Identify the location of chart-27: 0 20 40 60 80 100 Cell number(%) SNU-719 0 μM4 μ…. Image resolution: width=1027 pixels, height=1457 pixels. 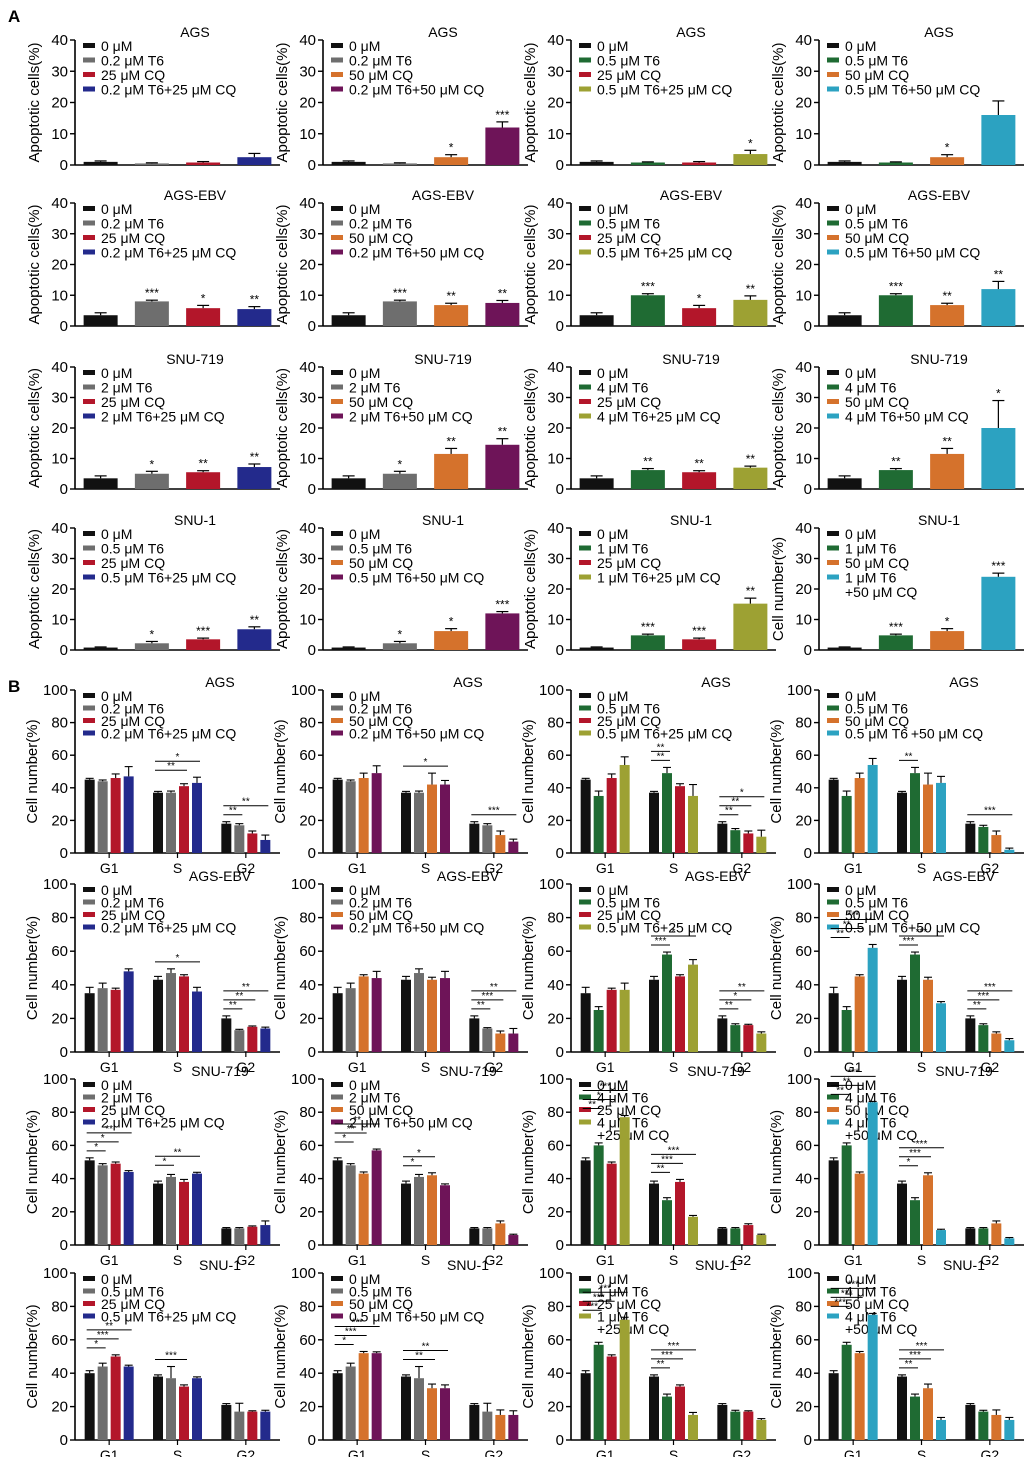
(648, 1165).